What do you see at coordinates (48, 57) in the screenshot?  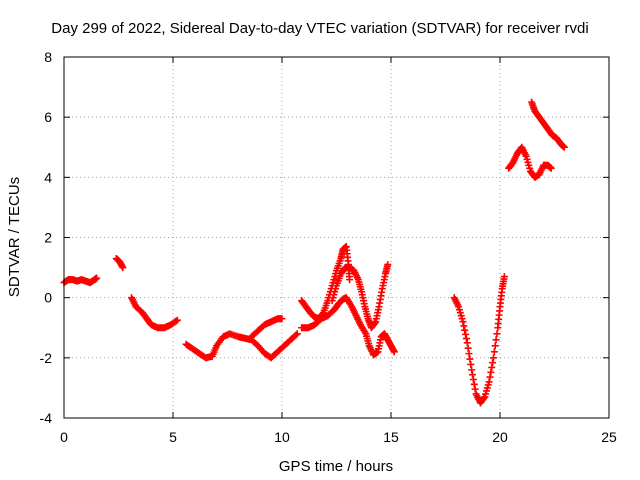 I see `y-tick-label: 8` at bounding box center [48, 57].